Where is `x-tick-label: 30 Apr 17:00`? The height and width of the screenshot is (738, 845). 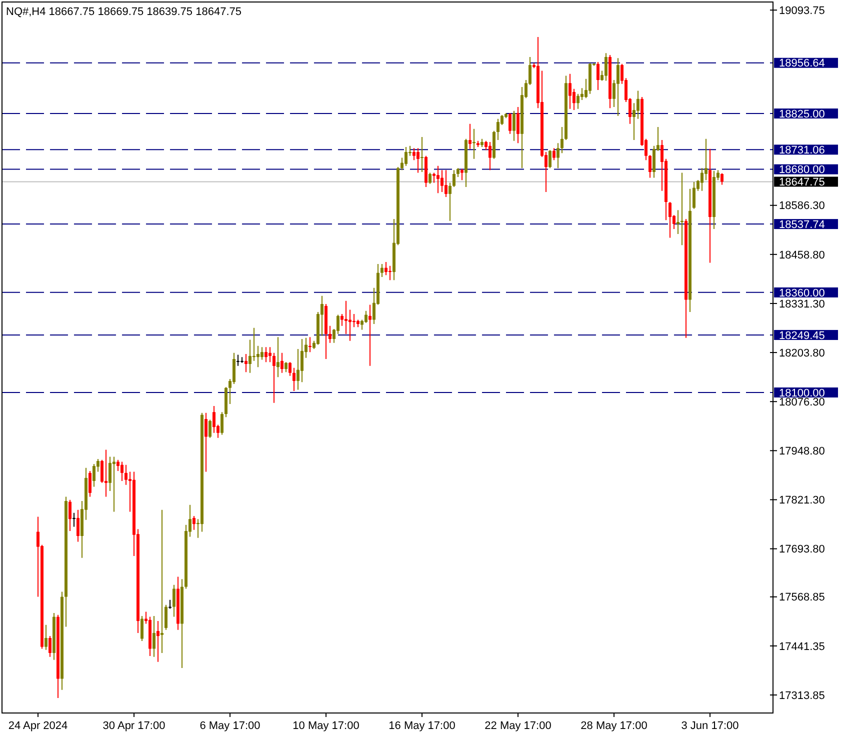
x-tick-label: 30 Apr 17:00 is located at coordinates (134, 726).